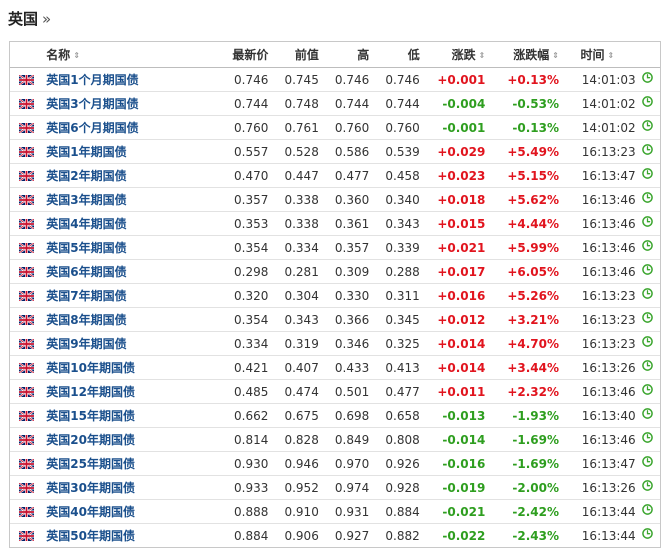 This screenshot has width=662, height=549. Describe the element at coordinates (242, 319) in the screenshot. I see `last-price-cell: 0.354` at that location.